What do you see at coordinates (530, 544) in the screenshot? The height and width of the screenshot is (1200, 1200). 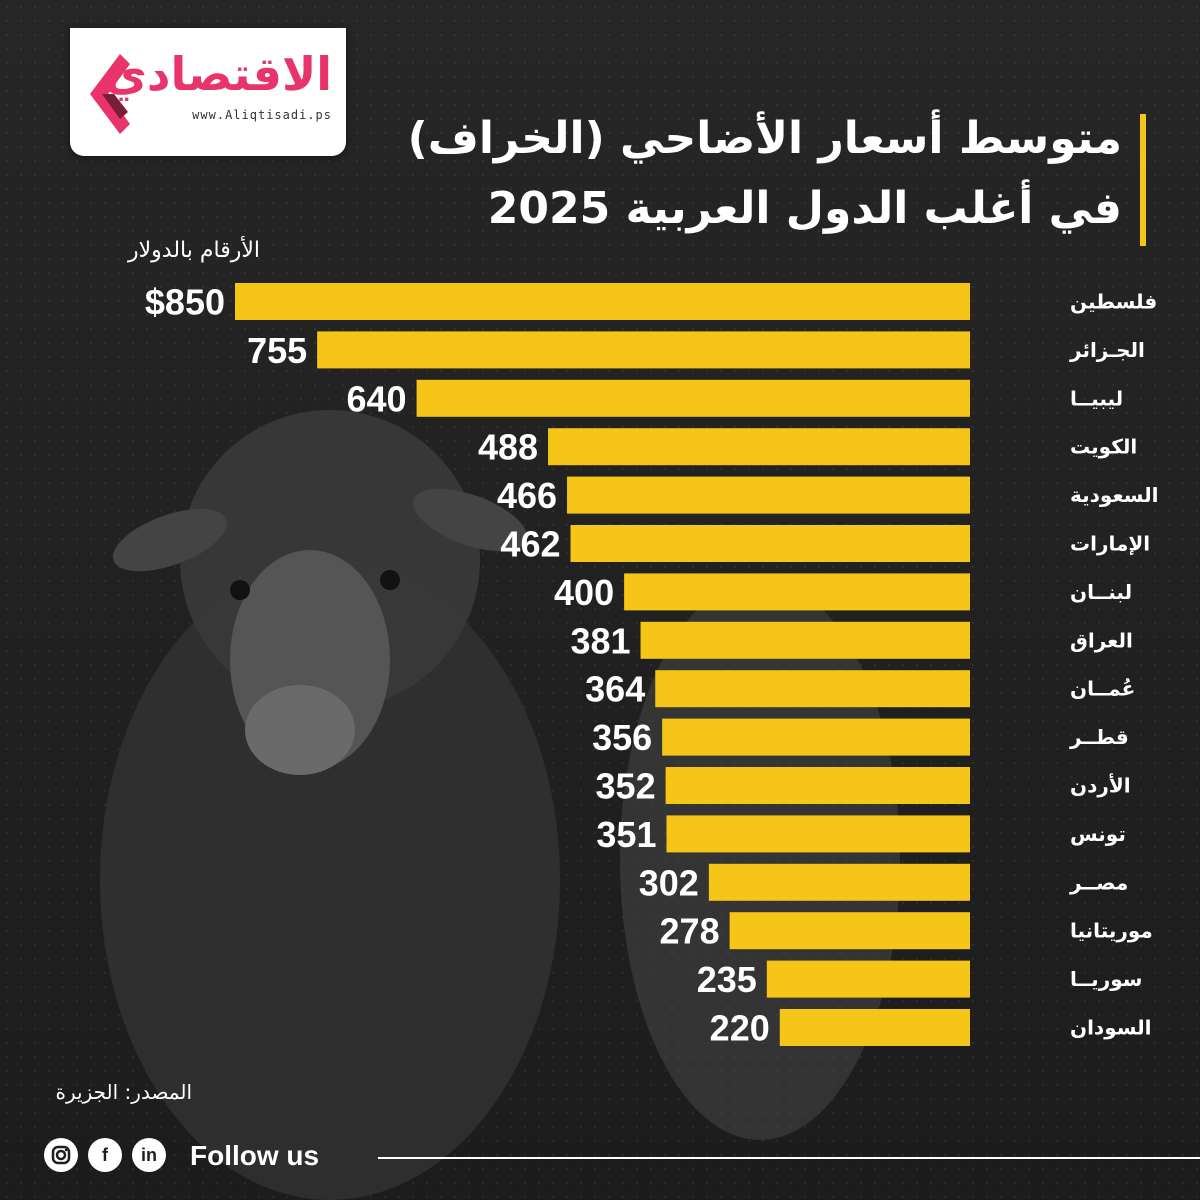 I see `value-label-5: 462` at bounding box center [530, 544].